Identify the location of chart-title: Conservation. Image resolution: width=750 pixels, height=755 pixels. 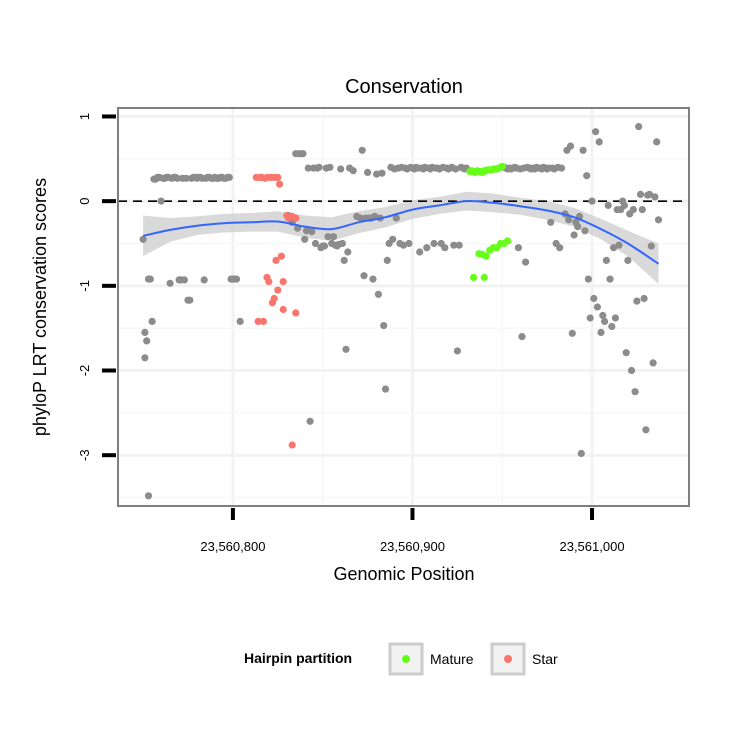
(404, 87).